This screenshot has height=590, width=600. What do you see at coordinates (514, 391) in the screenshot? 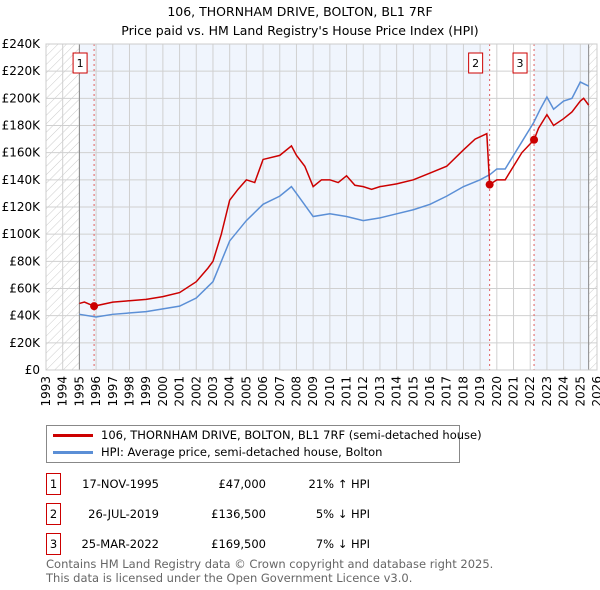
I see `x-tick-label: 2021` at bounding box center [514, 391].